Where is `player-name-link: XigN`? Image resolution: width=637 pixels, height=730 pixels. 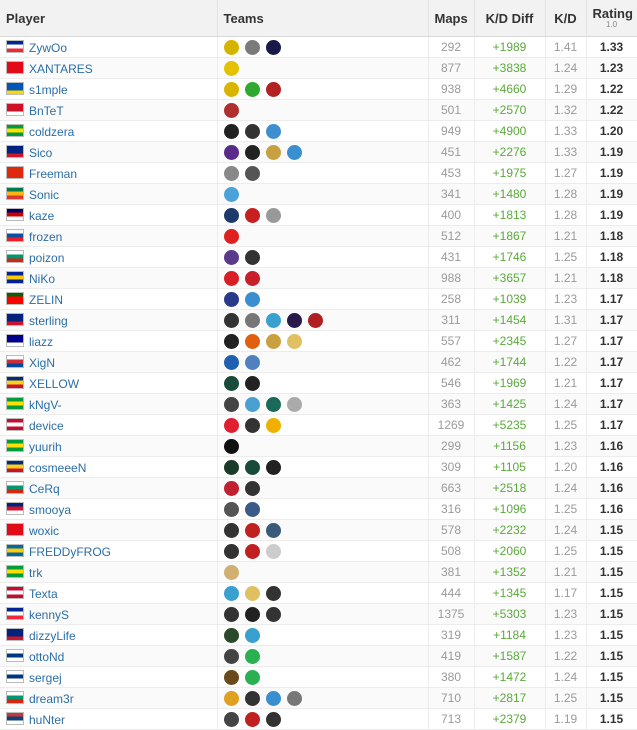 player-name-link: XigN is located at coordinates (42, 362).